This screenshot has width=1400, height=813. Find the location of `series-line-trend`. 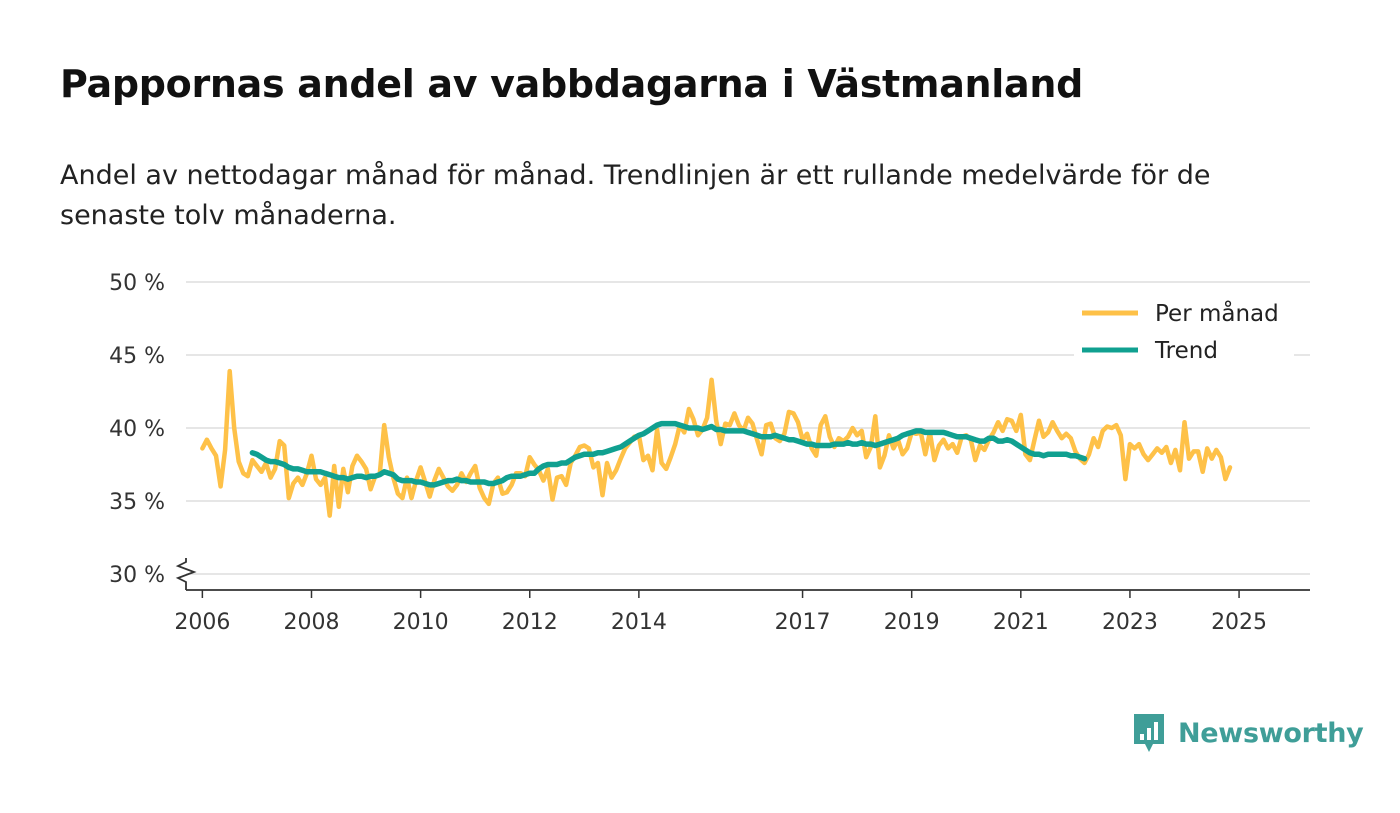

series-line-trend is located at coordinates (668, 454).